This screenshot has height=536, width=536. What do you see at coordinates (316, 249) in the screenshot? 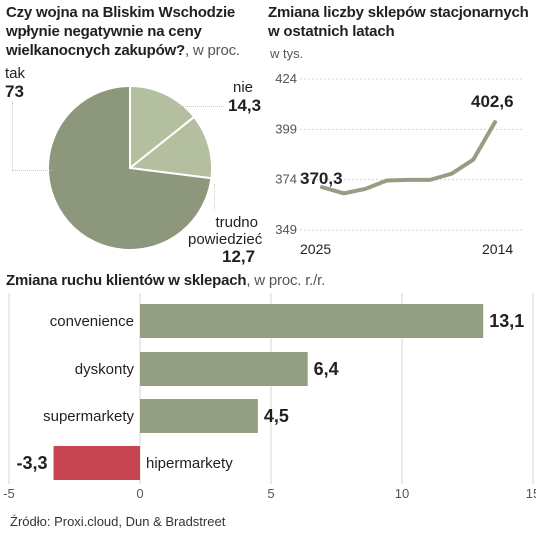
I see `line-x-label-start: 2025` at bounding box center [316, 249].